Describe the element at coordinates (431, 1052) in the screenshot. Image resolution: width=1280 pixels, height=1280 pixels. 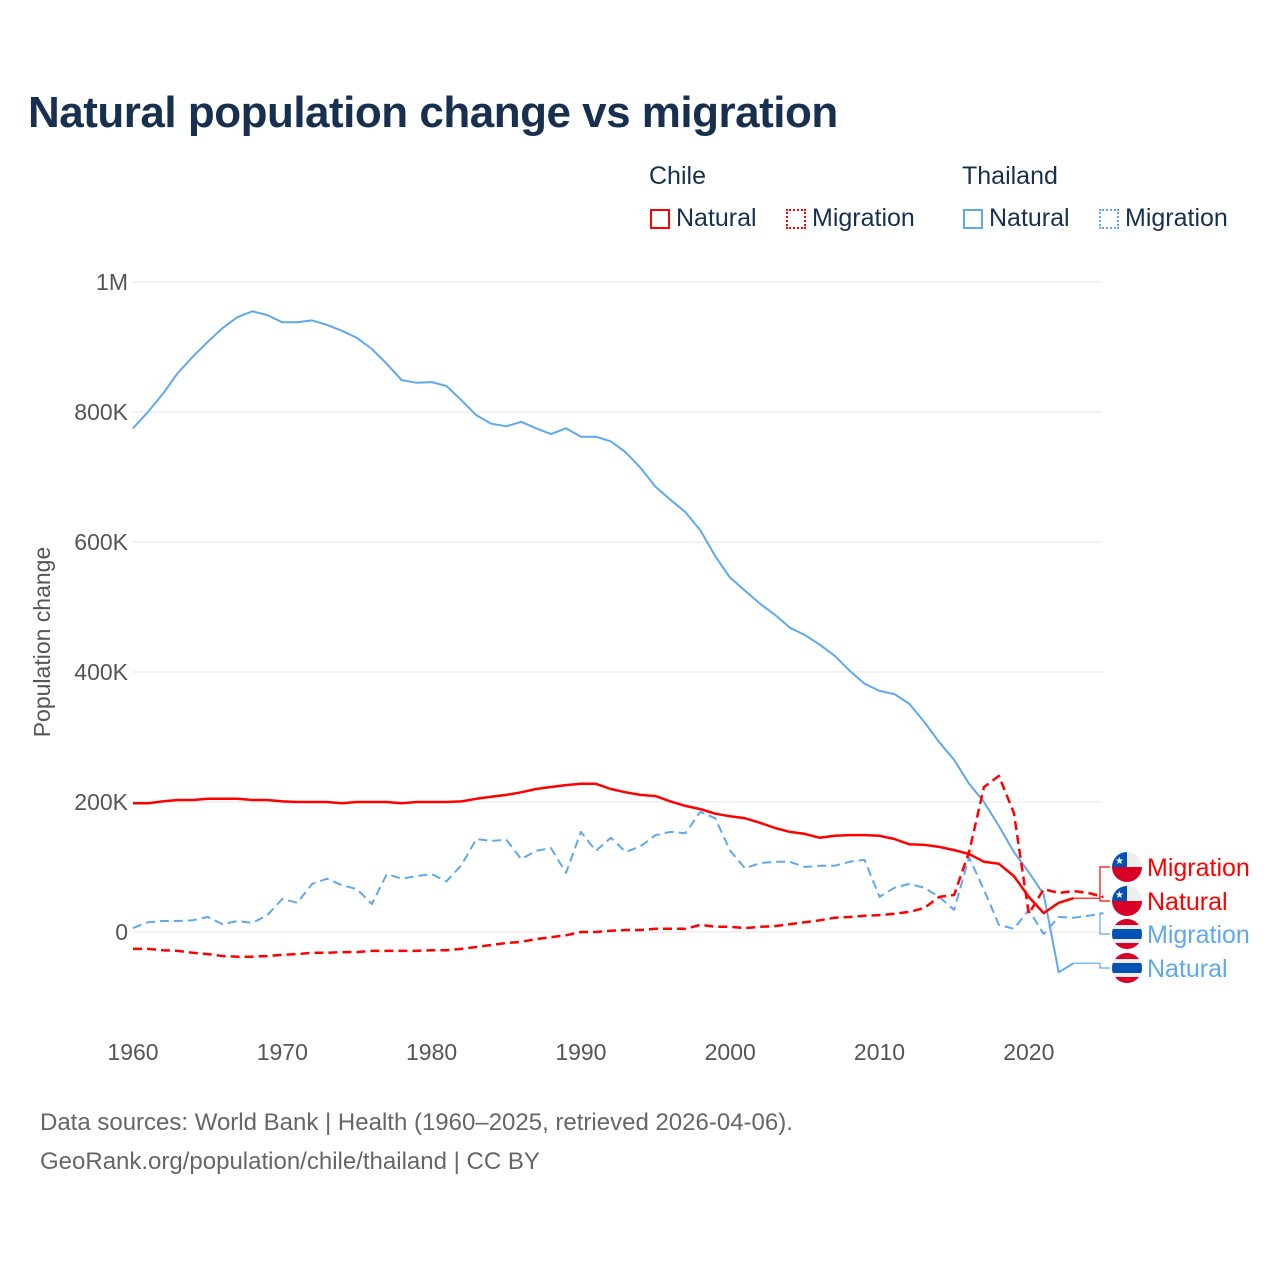
I see `x-tick-label: 1980` at that location.